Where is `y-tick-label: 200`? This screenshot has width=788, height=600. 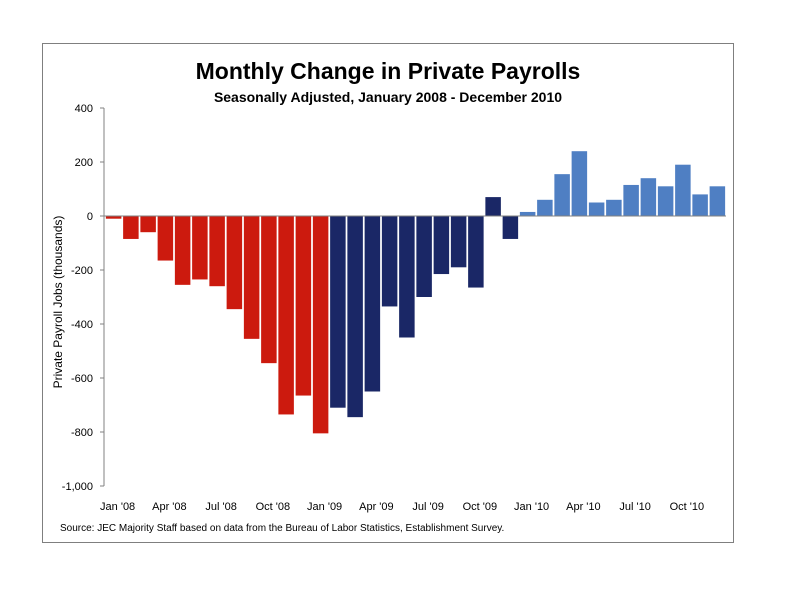
y-tick-label: 200 is located at coordinates (84, 163).